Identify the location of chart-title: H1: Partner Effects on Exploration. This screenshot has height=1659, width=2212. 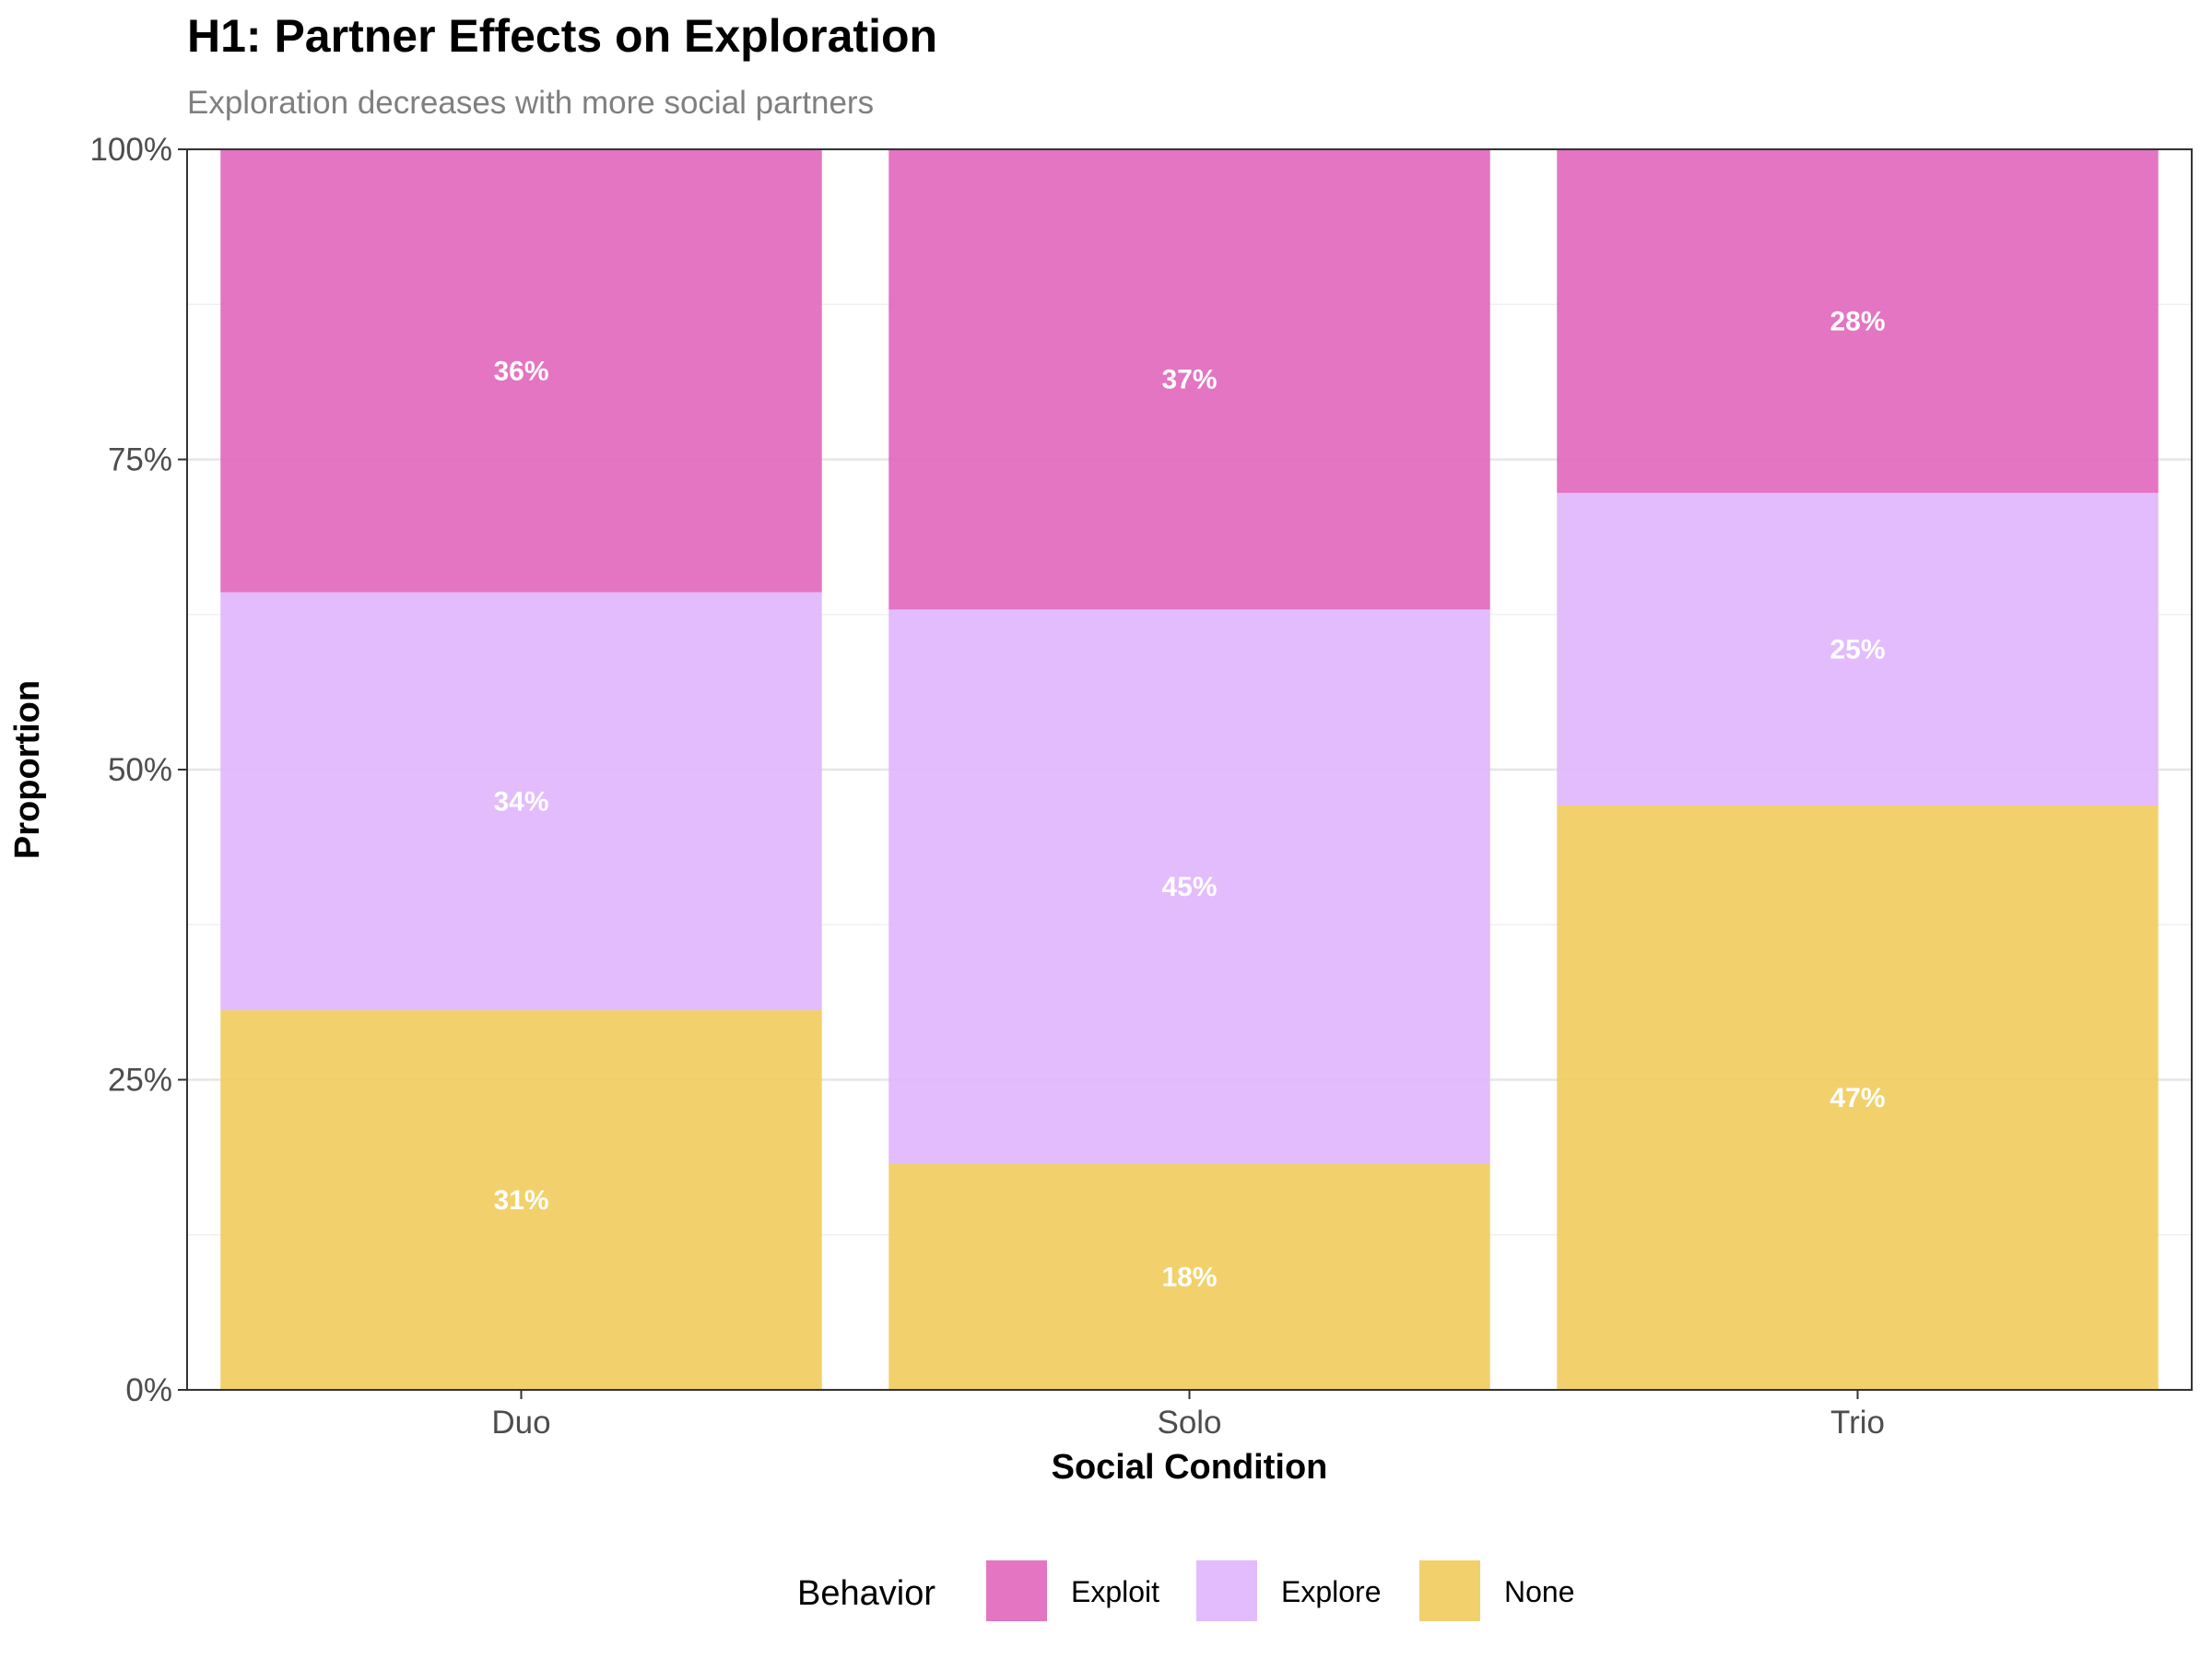
(562, 36).